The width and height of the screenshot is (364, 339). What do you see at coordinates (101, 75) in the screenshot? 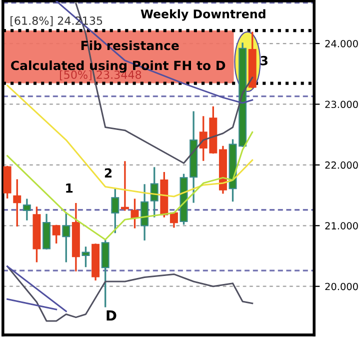
I see `annotation: [50%] 23.3448` at bounding box center [101, 75].